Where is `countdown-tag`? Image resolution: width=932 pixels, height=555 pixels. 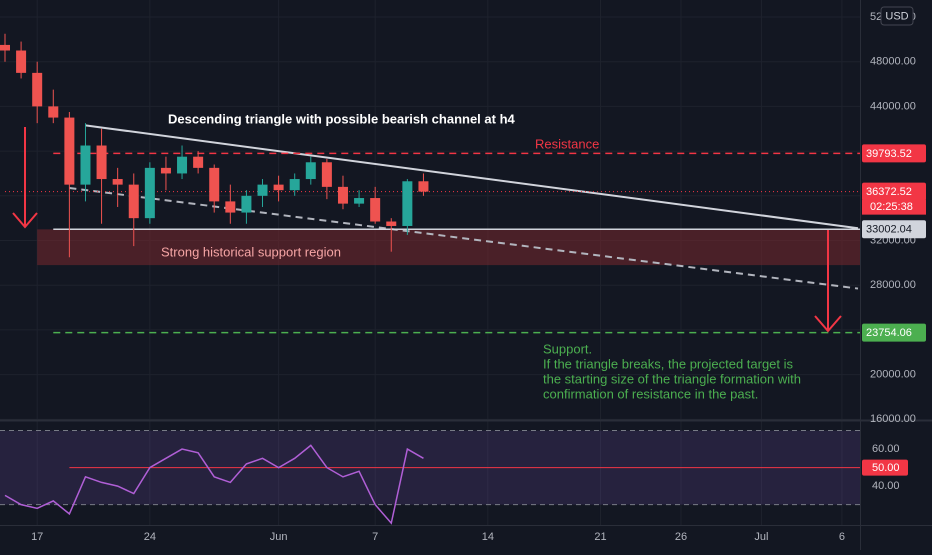
countdown-tag is located at coordinates (894, 207).